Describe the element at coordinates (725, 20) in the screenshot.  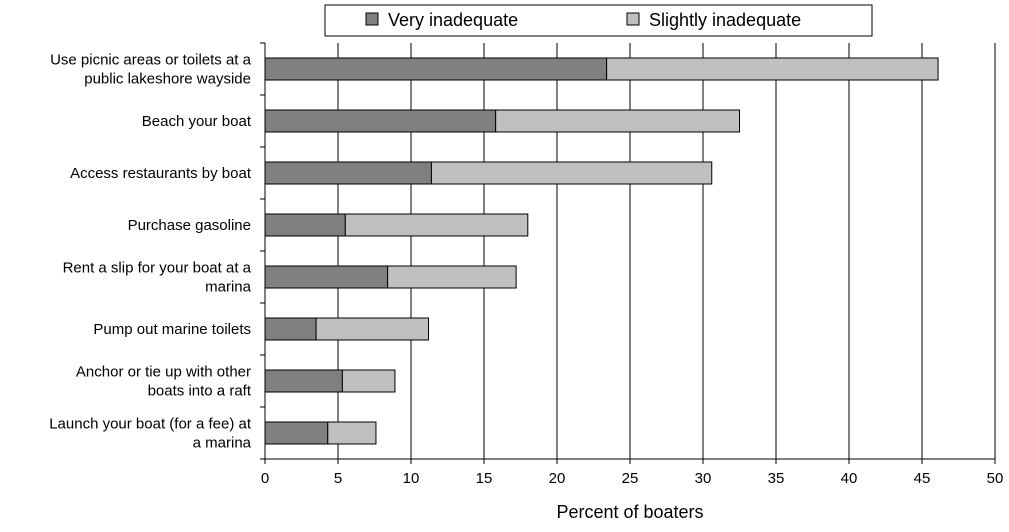
I see `legend-label-slightly-inadequate: Slightly inadequate` at that location.